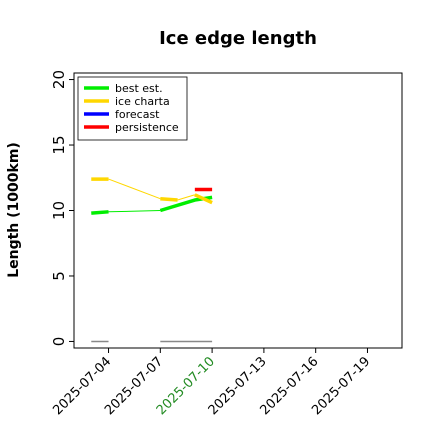 The height and width of the screenshot is (440, 440). Describe the element at coordinates (59, 79) in the screenshot. I see `y-tick-label: 20` at that location.